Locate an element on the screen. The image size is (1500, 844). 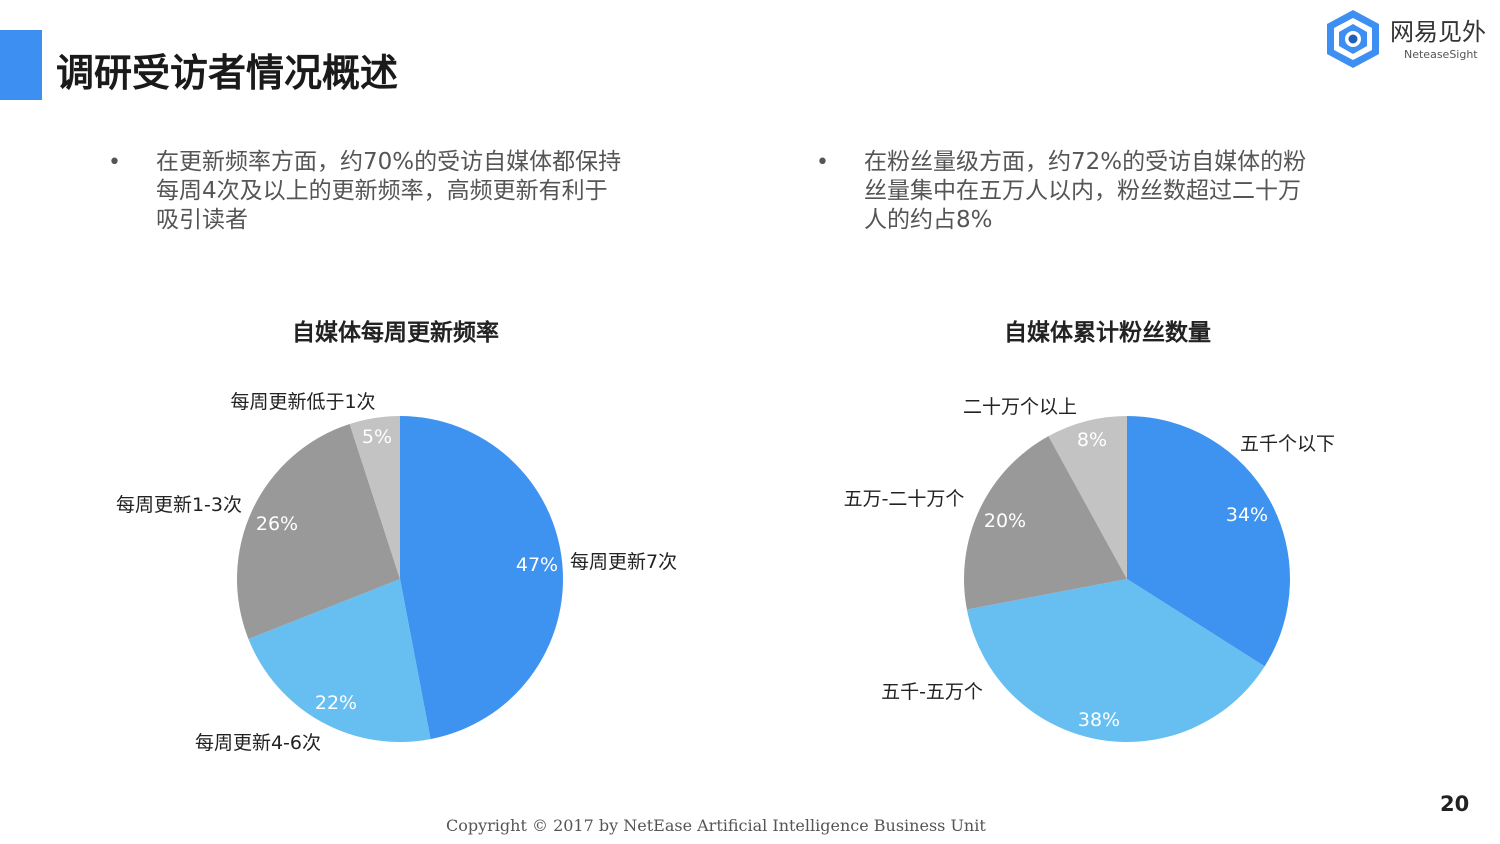
slice-category-label: 每周更新4-6次 is located at coordinates (258, 743).